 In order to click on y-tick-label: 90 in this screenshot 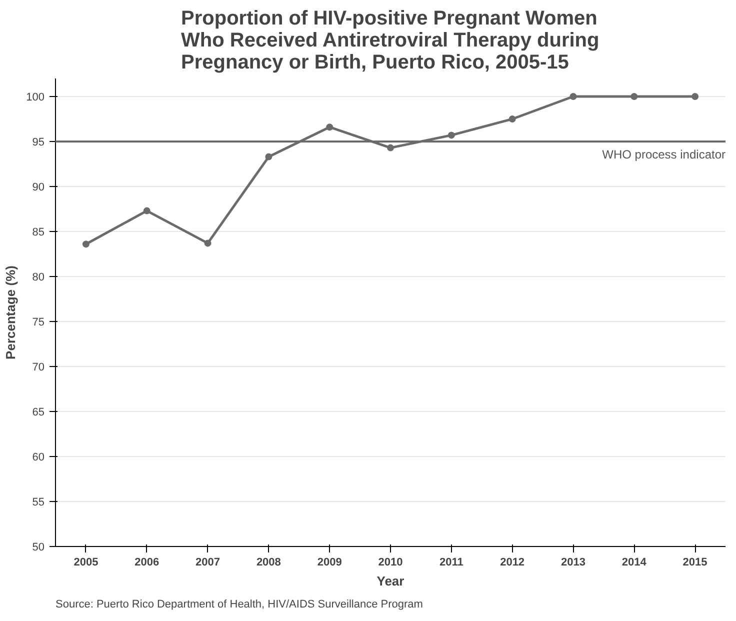, I will do `click(38, 188)`.